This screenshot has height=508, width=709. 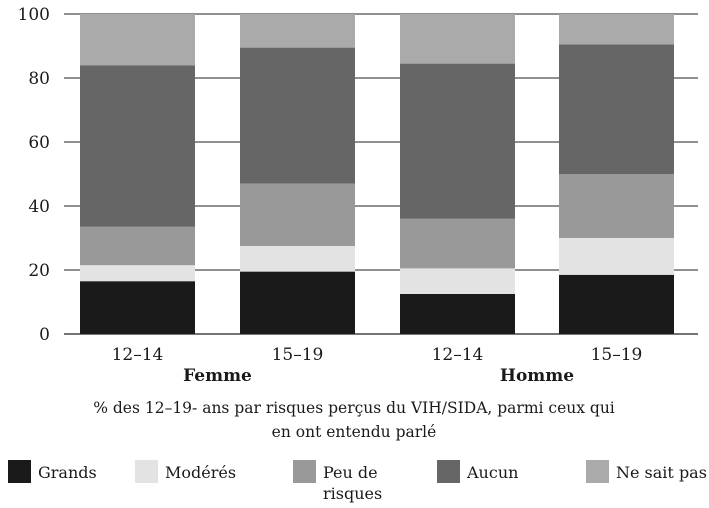 I want to click on legend-label: Modérés, so click(x=200, y=472).